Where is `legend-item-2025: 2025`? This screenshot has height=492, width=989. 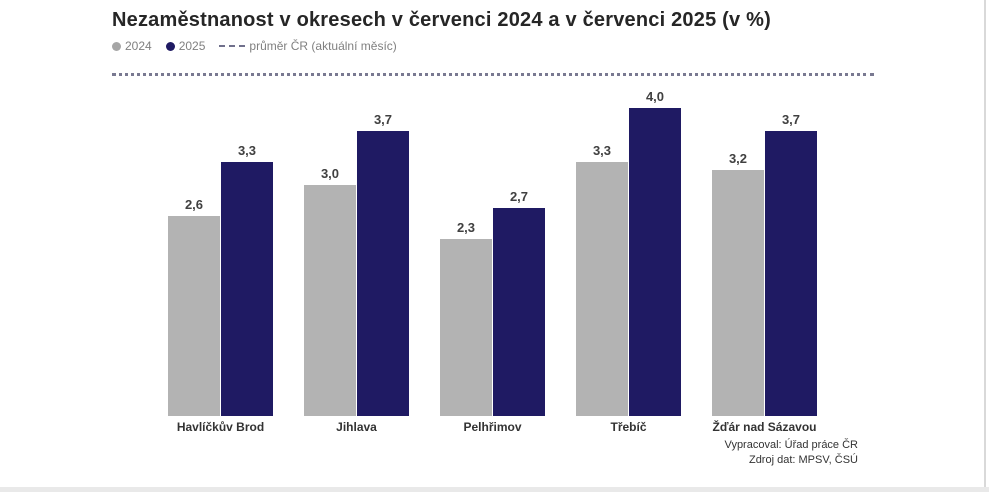 legend-item-2025: 2025 is located at coordinates (185, 46).